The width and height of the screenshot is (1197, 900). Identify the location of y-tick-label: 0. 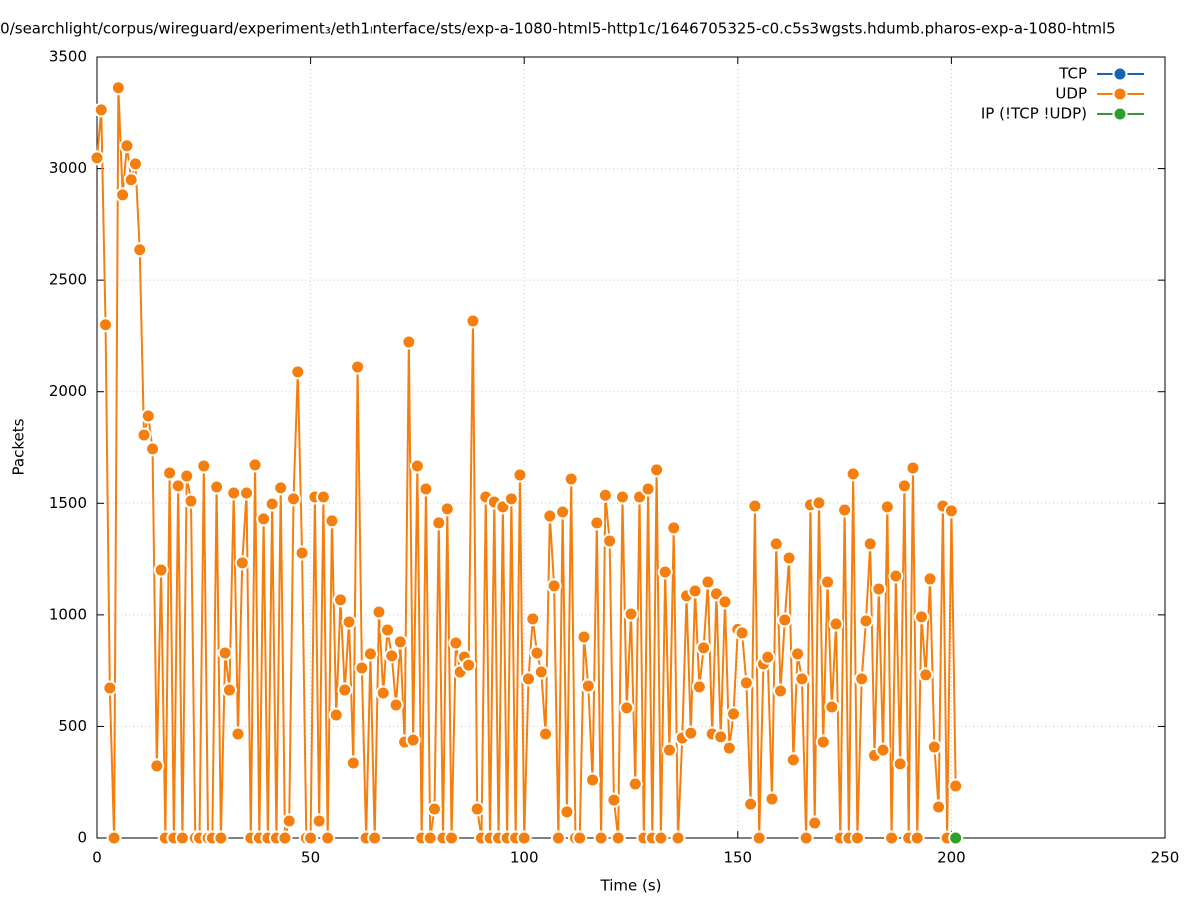
(82, 838).